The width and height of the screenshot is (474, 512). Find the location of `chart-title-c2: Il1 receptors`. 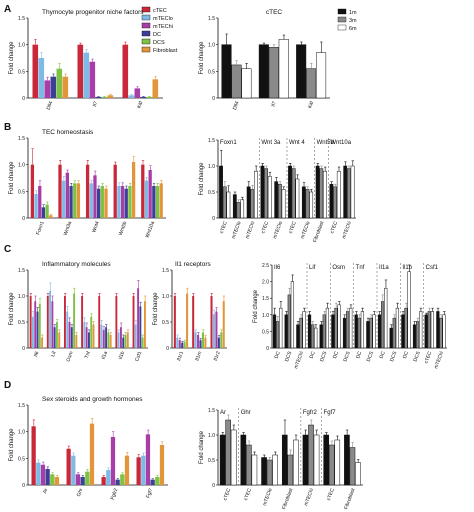

chart-title-c2: Il1 receptors is located at coordinates (193, 264).